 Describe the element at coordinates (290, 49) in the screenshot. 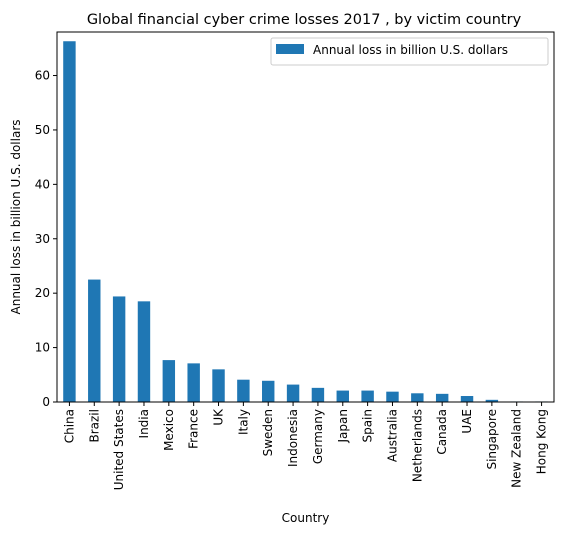

I see `legend-swatch` at that location.